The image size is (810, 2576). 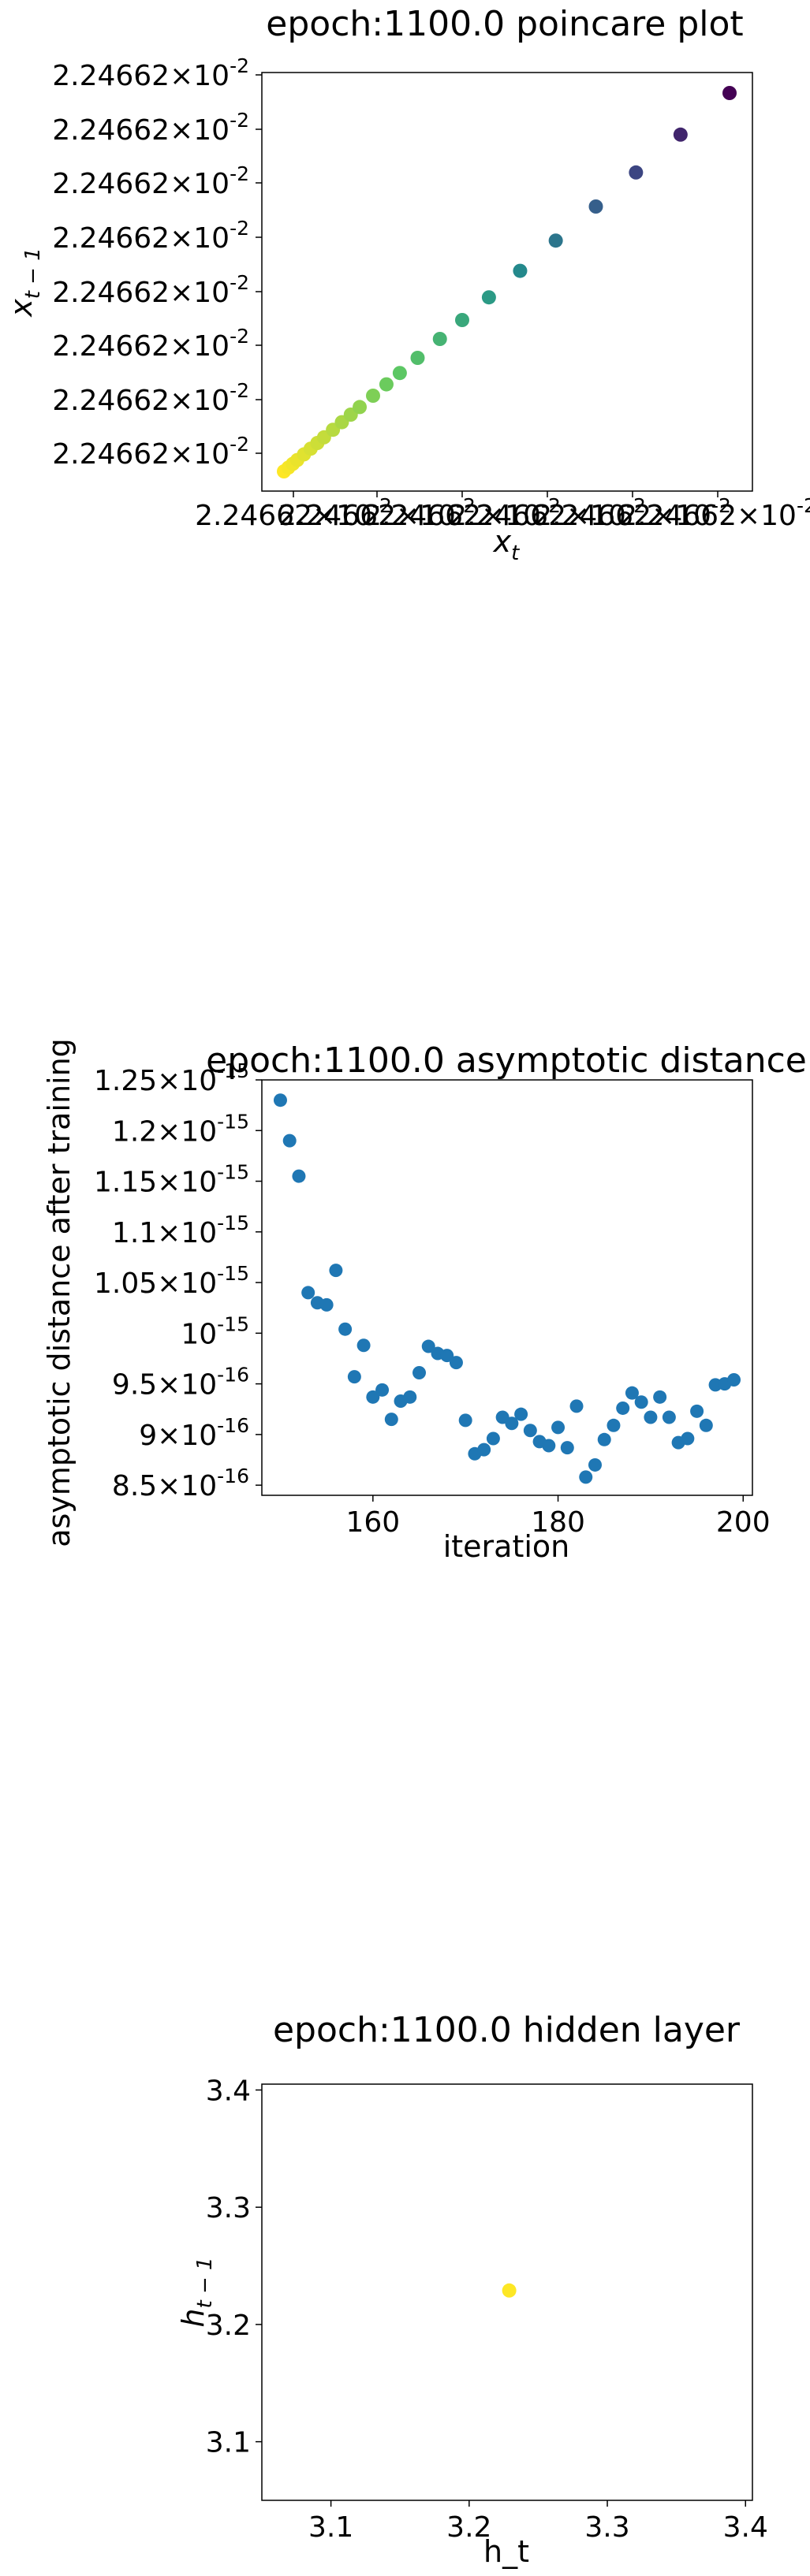 I want to click on asymptotic-y-tick-label: 8.5×10⁻¹⁶, so click(x=180, y=1483).